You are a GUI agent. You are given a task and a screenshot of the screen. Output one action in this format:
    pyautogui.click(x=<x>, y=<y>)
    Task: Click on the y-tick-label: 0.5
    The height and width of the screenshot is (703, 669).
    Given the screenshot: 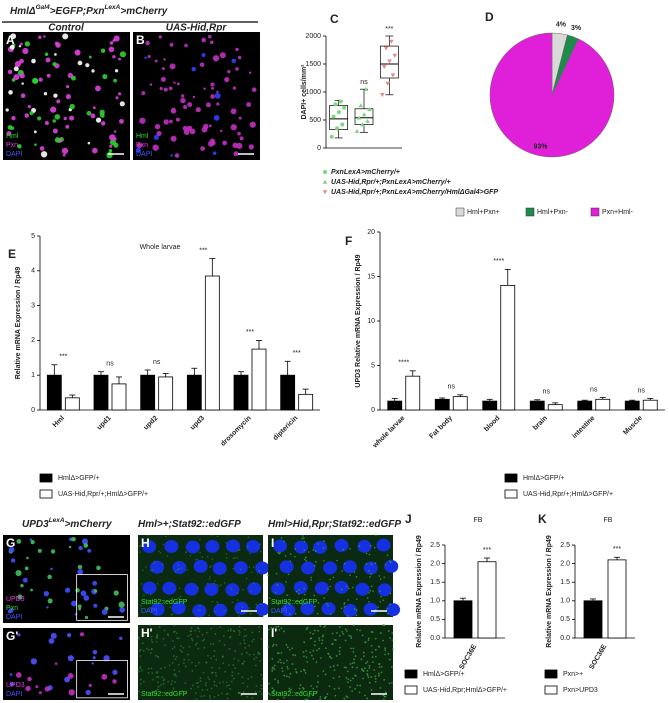 What is the action you would take?
    pyautogui.click(x=435, y=619)
    